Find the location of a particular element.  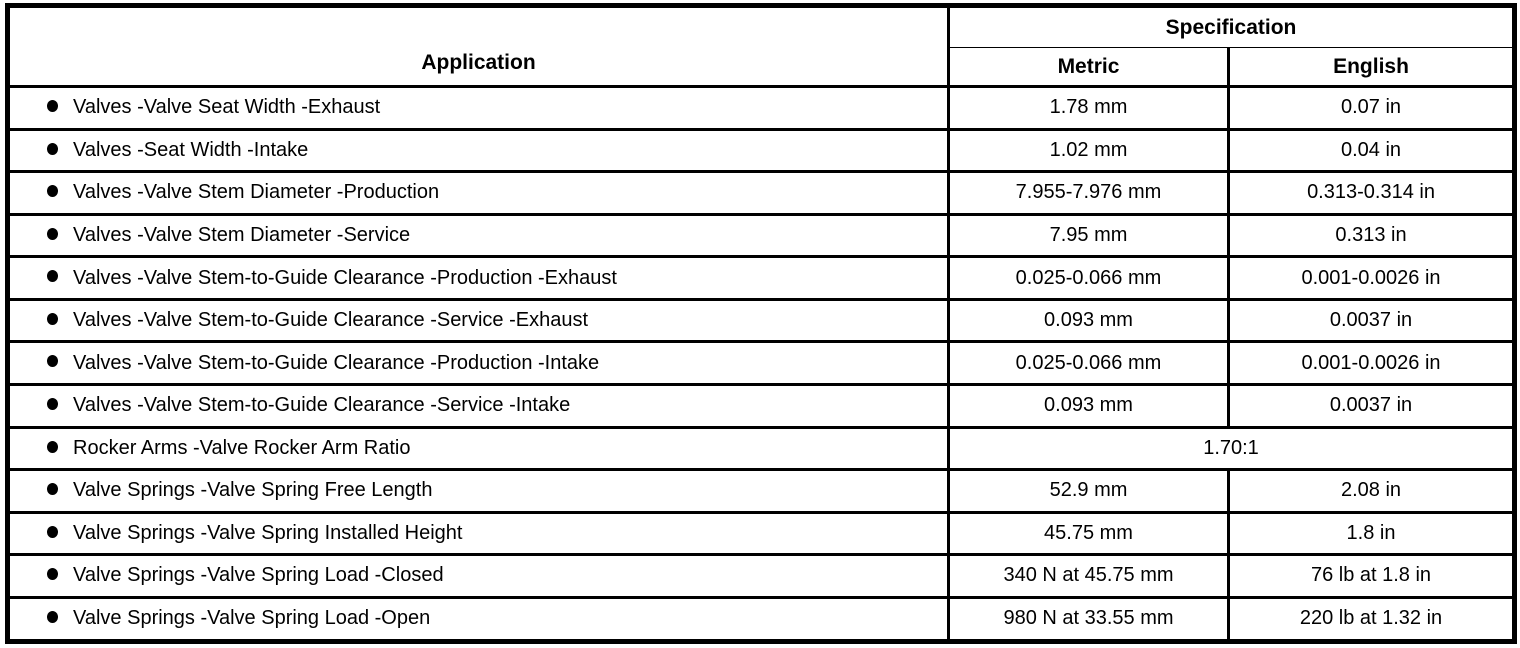

english-value-cell: 0.313-0.314 in is located at coordinates (1371, 193).